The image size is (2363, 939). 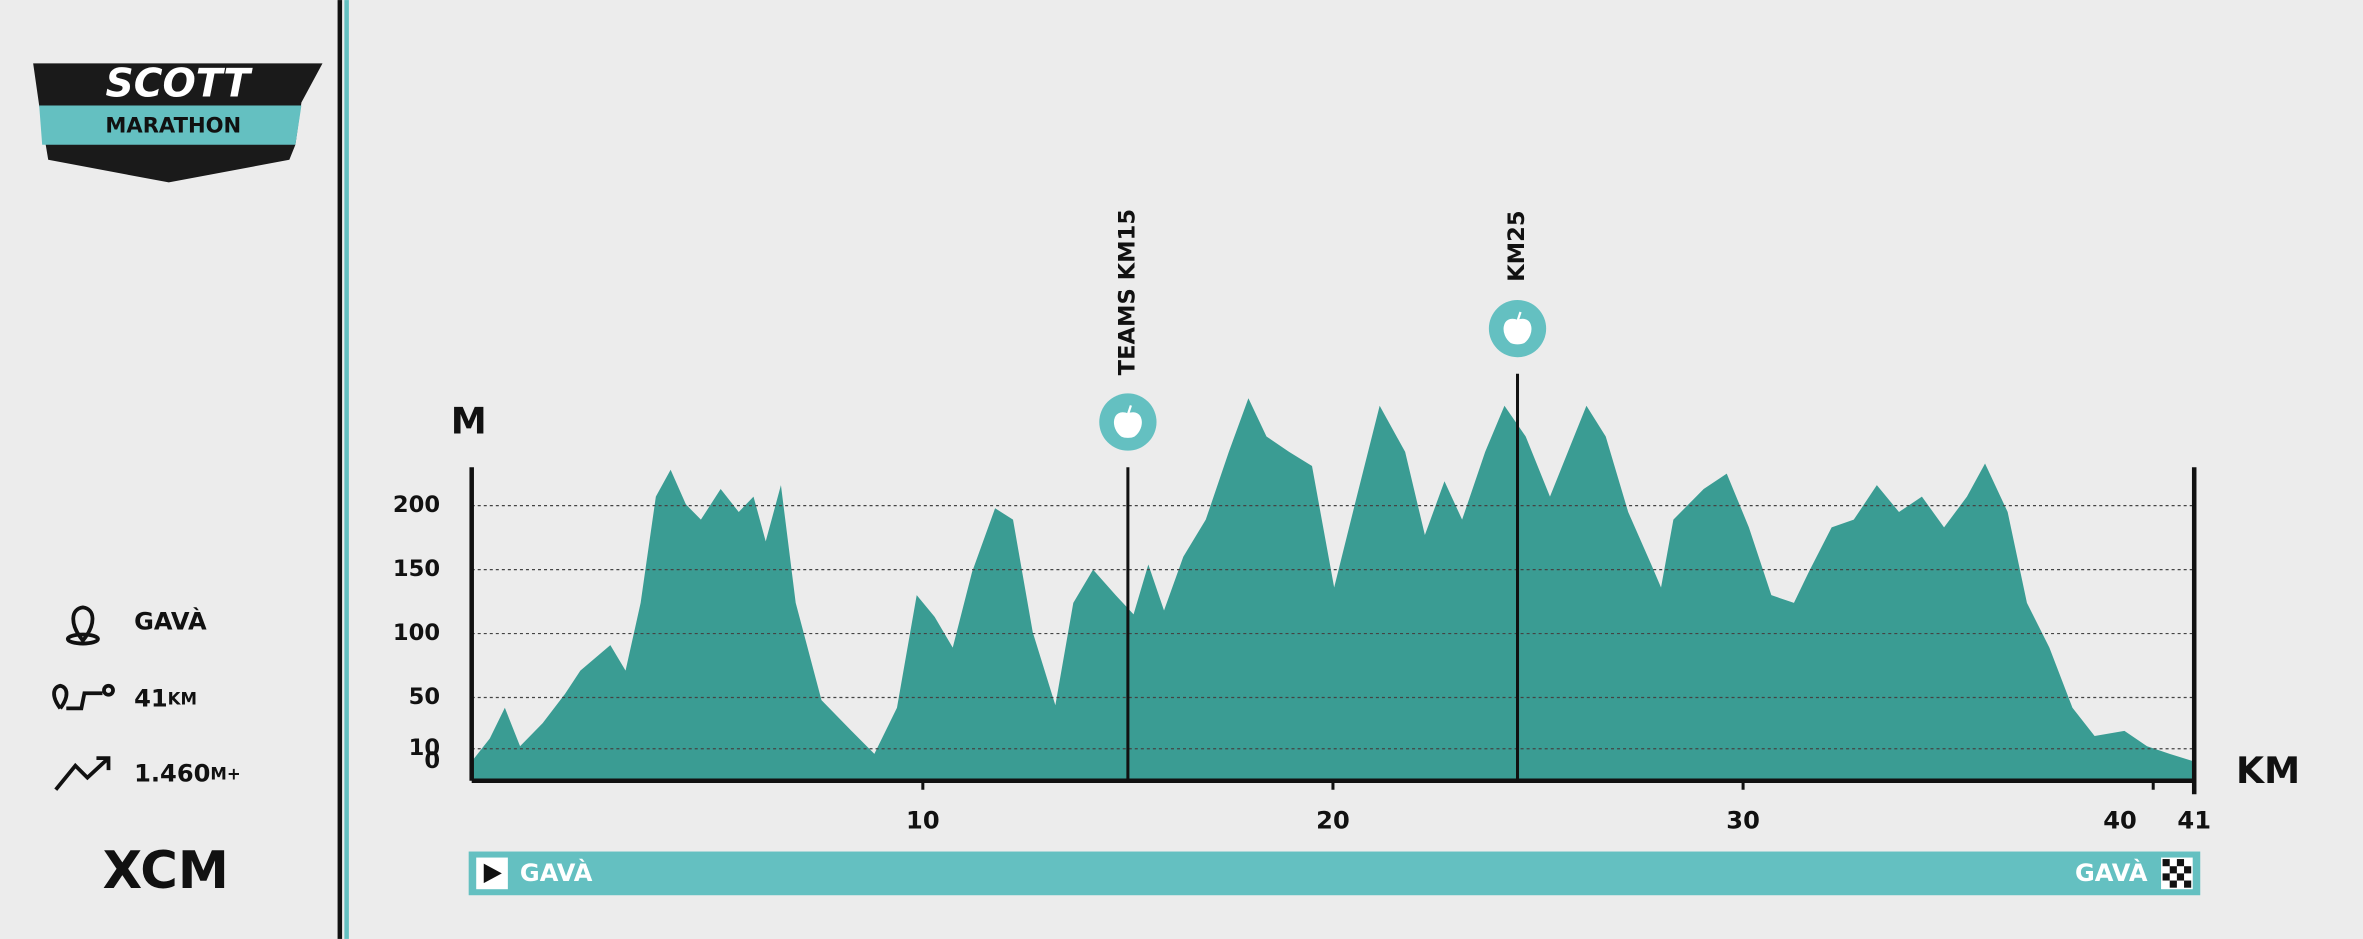 What do you see at coordinates (225, 773) in the screenshot?
I see `climb-unit: M+` at bounding box center [225, 773].